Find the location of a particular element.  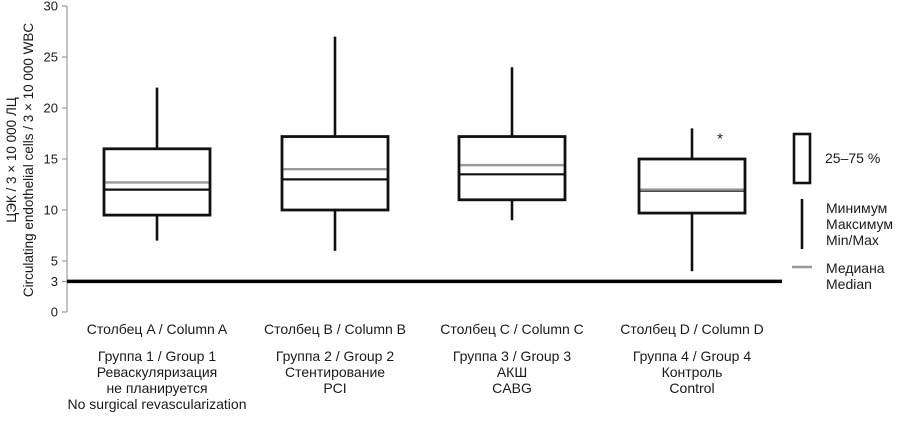

outlier-marker: * is located at coordinates (720, 138).